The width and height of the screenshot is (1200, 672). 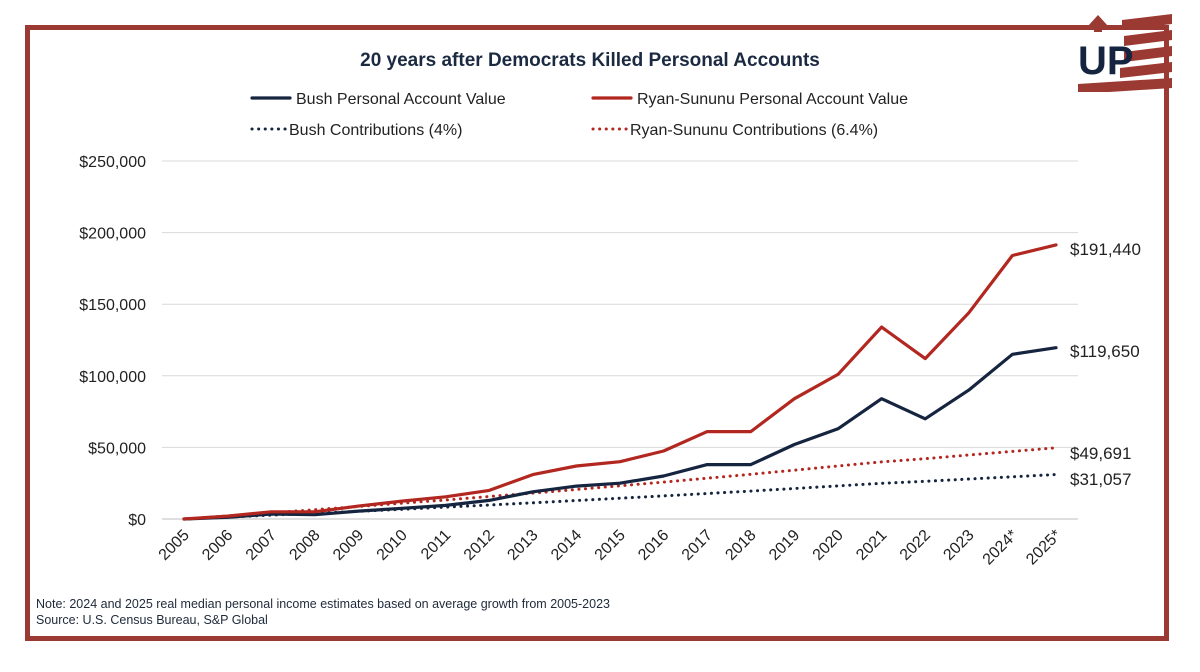 I want to click on legend-label-2: Ryan-Sununu Personal Account Value, so click(x=772, y=99).